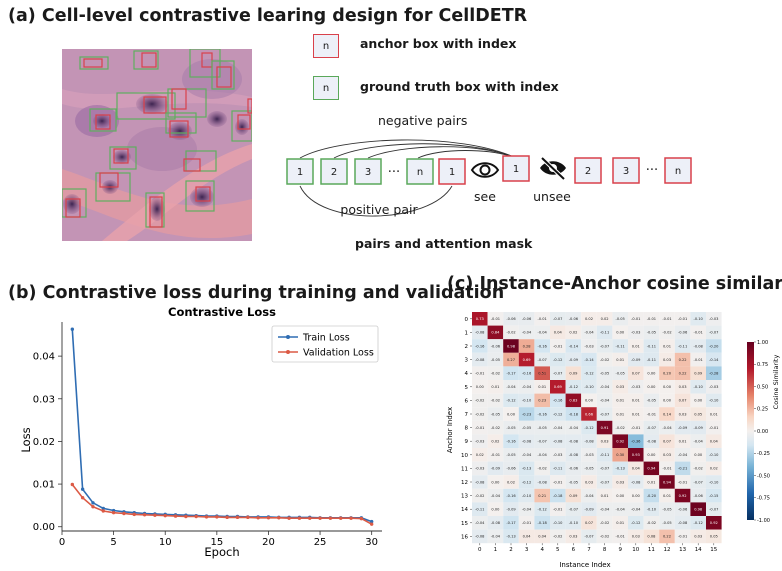 The image size is (782, 571). I want to click on negative-pairs-label: negative pairs, so click(423, 120).